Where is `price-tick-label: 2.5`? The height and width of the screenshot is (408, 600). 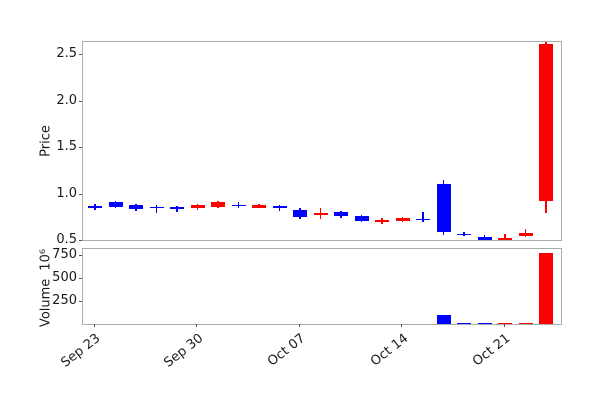 price-tick-label: 2.5 is located at coordinates (66, 54).